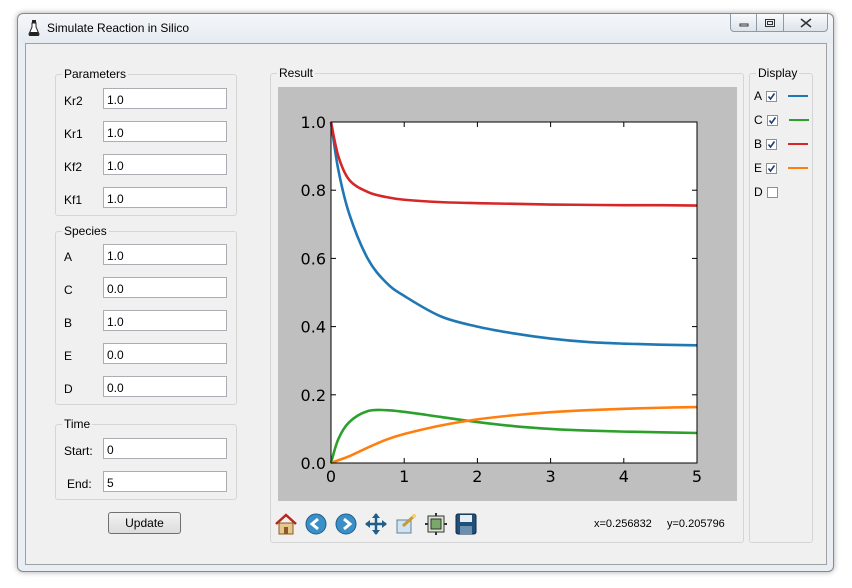 The image size is (852, 588). I want to click on series-line-c, so click(513, 436).